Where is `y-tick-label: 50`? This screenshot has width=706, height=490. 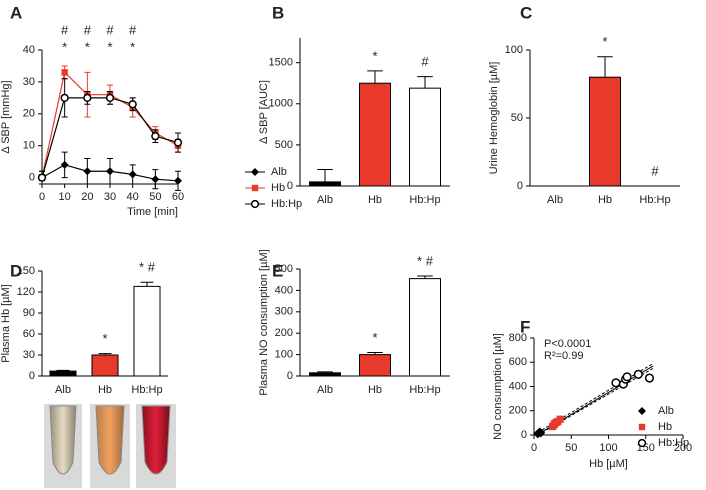 y-tick-label: 50 is located at coordinates (517, 118).